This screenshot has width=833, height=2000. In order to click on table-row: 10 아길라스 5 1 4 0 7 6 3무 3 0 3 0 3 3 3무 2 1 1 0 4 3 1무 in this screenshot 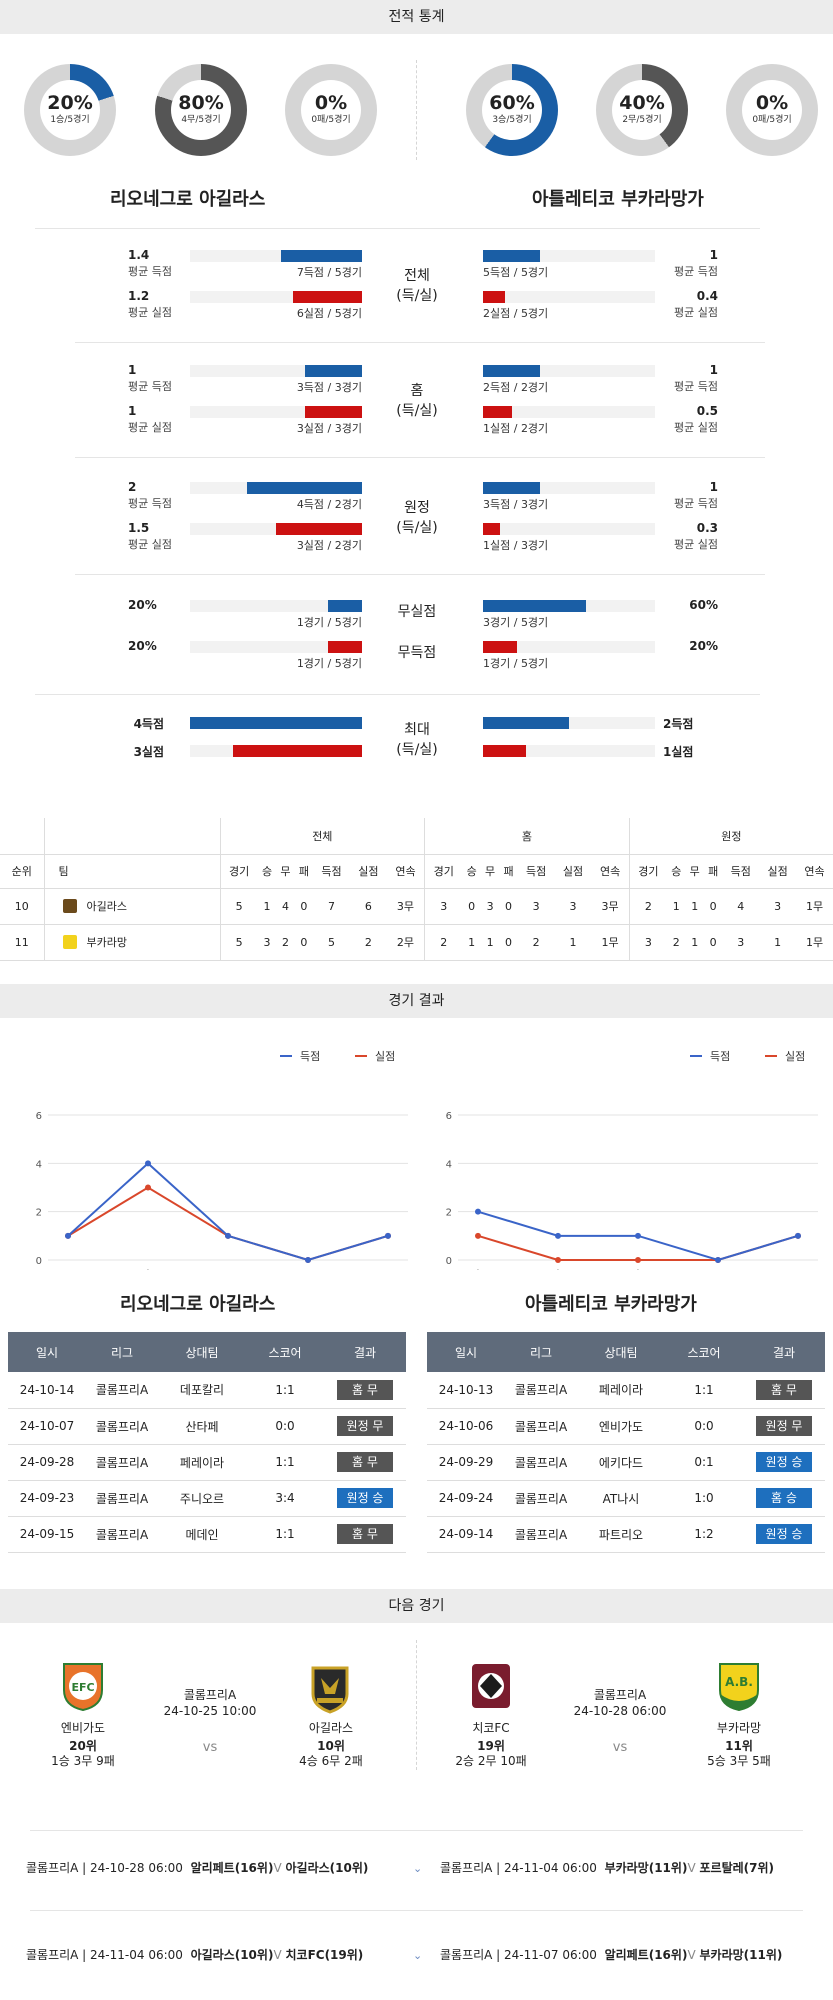, I will do `click(416, 906)`.